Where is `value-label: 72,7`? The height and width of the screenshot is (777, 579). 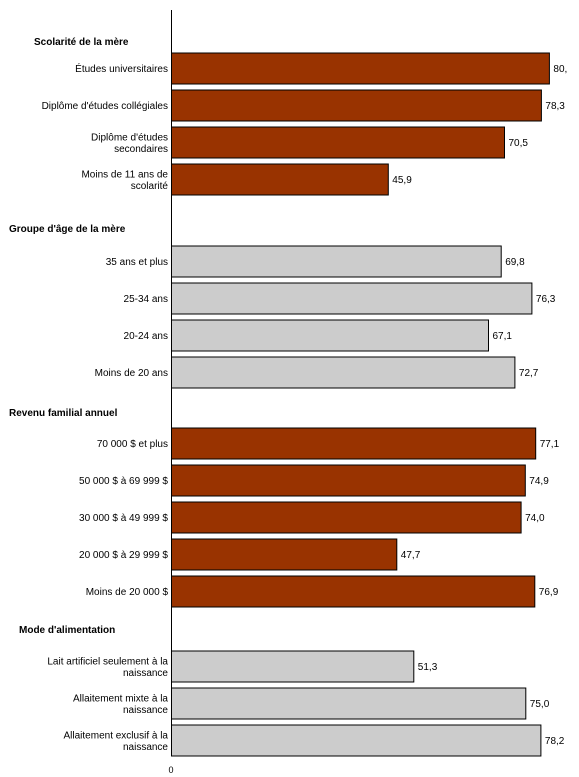 value-label: 72,7 is located at coordinates (529, 373).